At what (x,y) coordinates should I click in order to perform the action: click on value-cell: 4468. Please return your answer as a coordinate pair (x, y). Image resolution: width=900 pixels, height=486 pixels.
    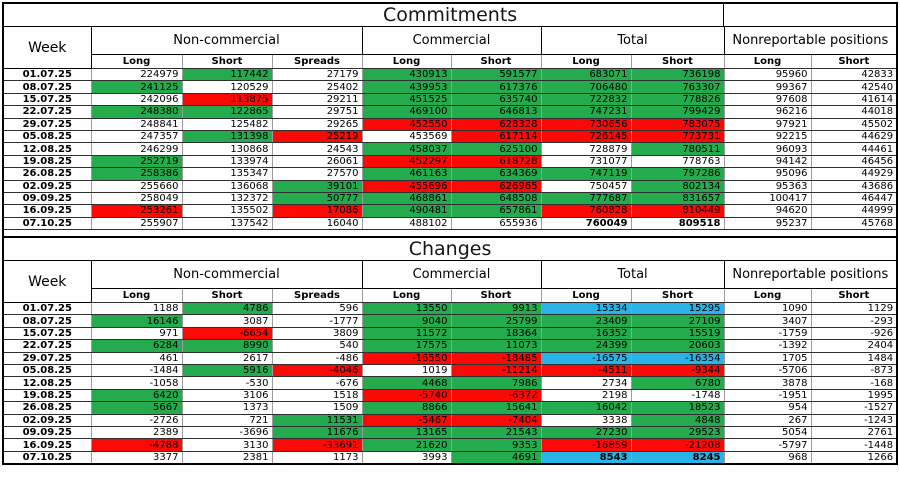
    Looking at the image, I should click on (406, 383).